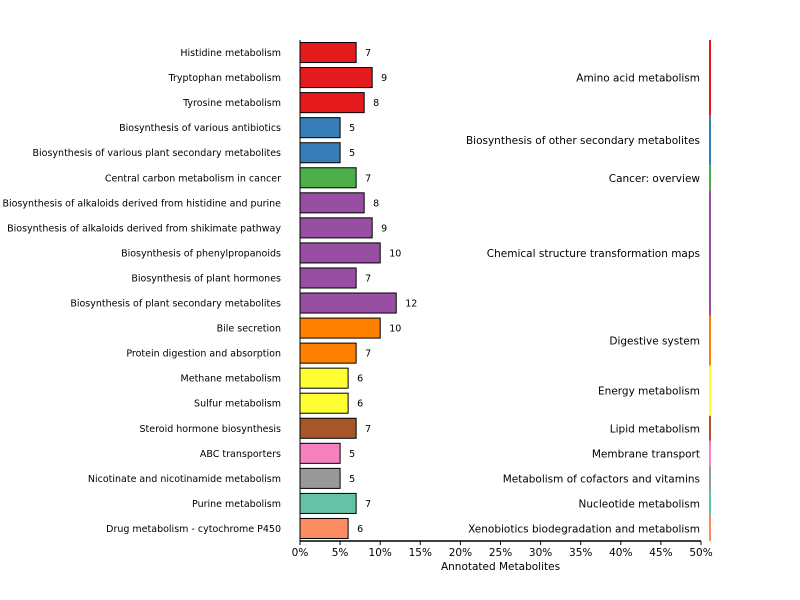 The height and width of the screenshot is (600, 800). Describe the element at coordinates (620, 553) in the screenshot. I see `x-tick-label: 40%` at that location.